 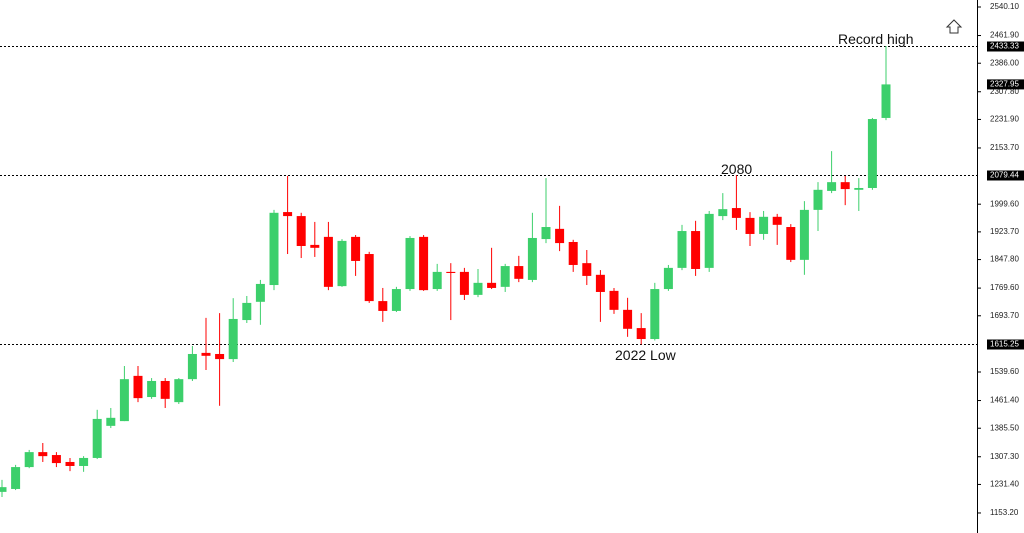 I want to click on y-tick-label: 1847.80, so click(x=1004, y=259).